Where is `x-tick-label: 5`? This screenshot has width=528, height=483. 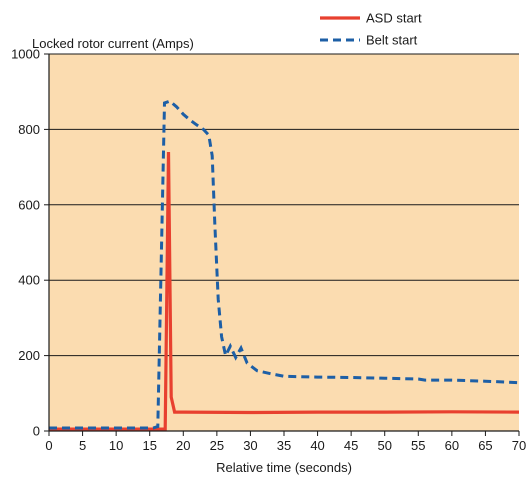
x-tick-label: 5 is located at coordinates (82, 445).